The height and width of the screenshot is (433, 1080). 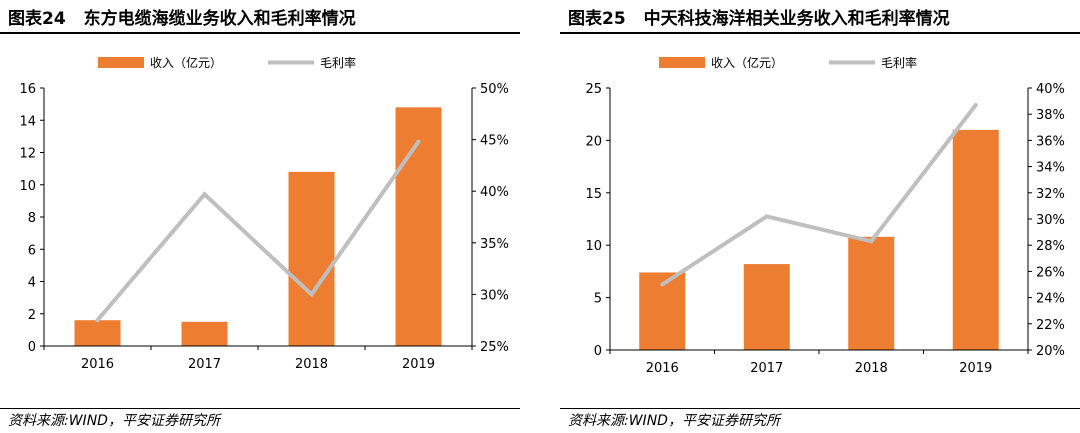 I want to click on figure-number: 图表24, so click(x=37, y=19).